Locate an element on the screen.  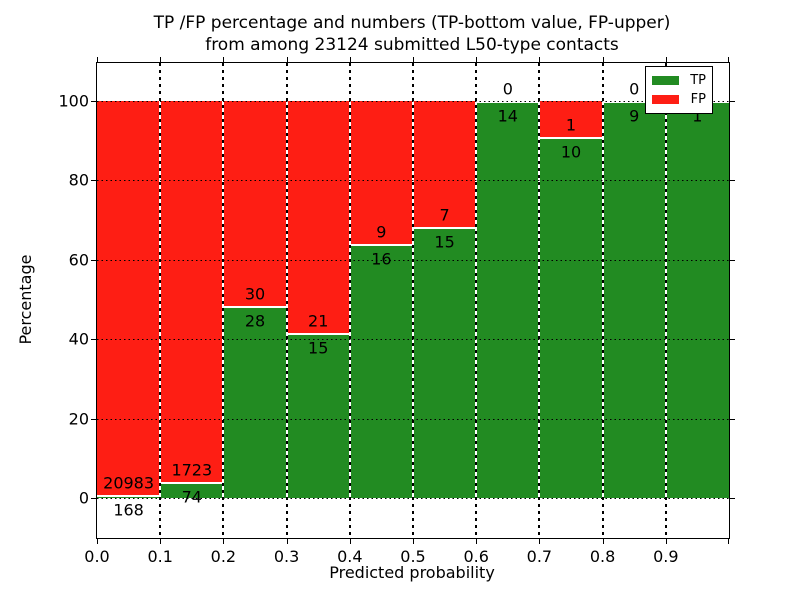
x-tick-label: 0.5 is located at coordinates (413, 556).